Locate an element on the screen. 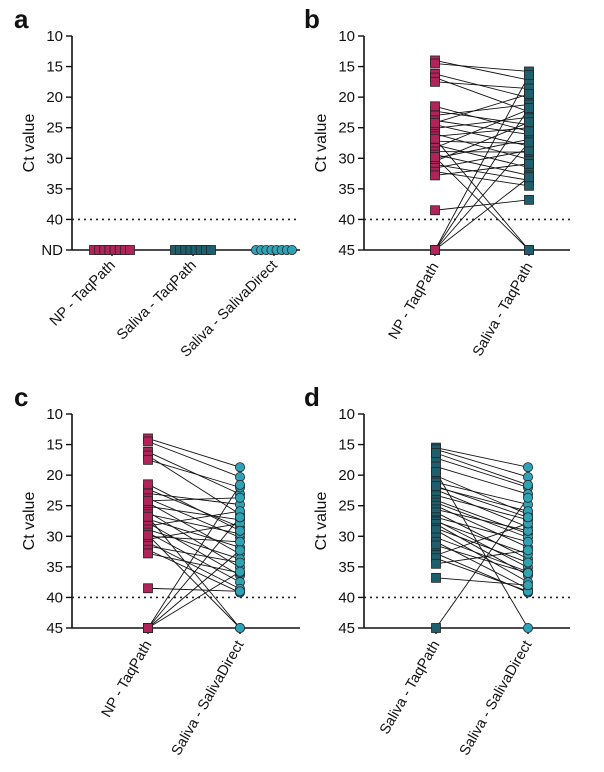 This screenshot has height=772, width=604. panel-label: c is located at coordinates (21, 397).